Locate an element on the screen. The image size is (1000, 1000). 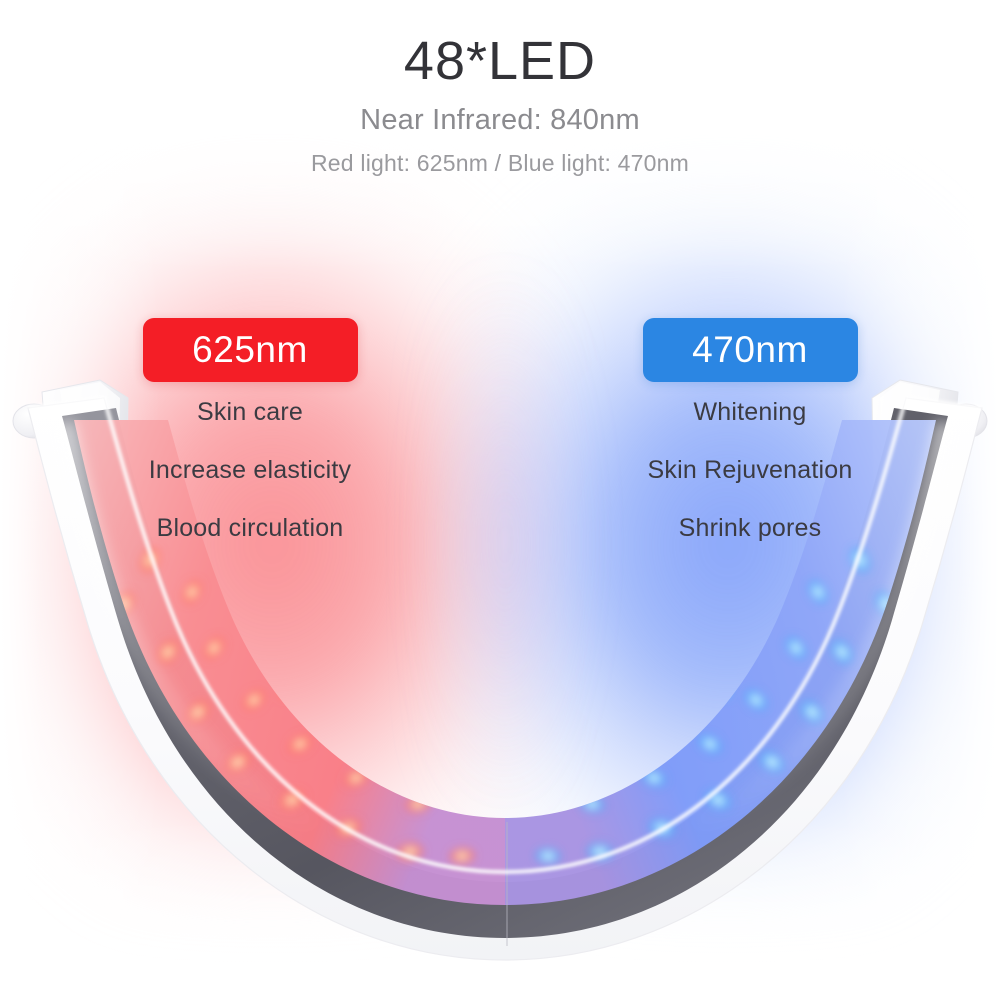
benefit-item: Skin care is located at coordinates (249, 412).